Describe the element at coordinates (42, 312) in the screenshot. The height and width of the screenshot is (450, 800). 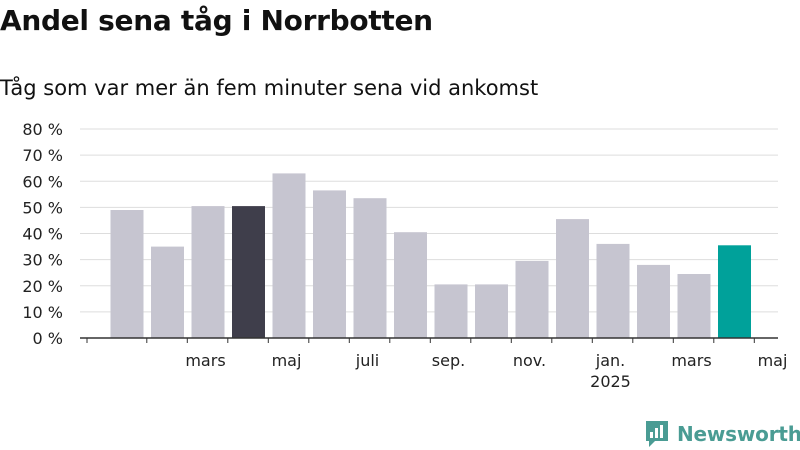
I see `y-tick-label: 10 %` at that location.